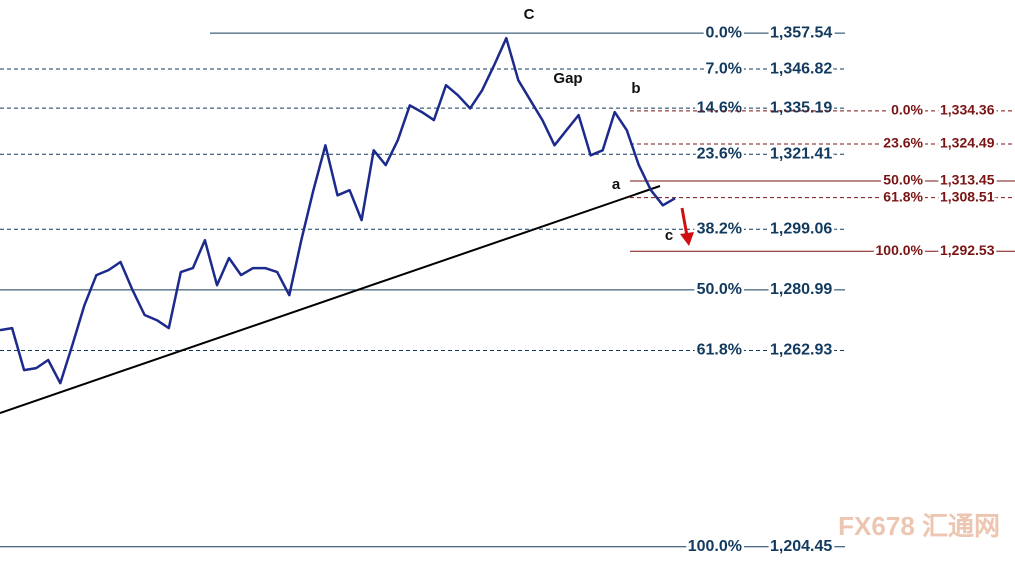 This screenshot has width=1015, height=565. I want to click on annotation: b, so click(635, 88).